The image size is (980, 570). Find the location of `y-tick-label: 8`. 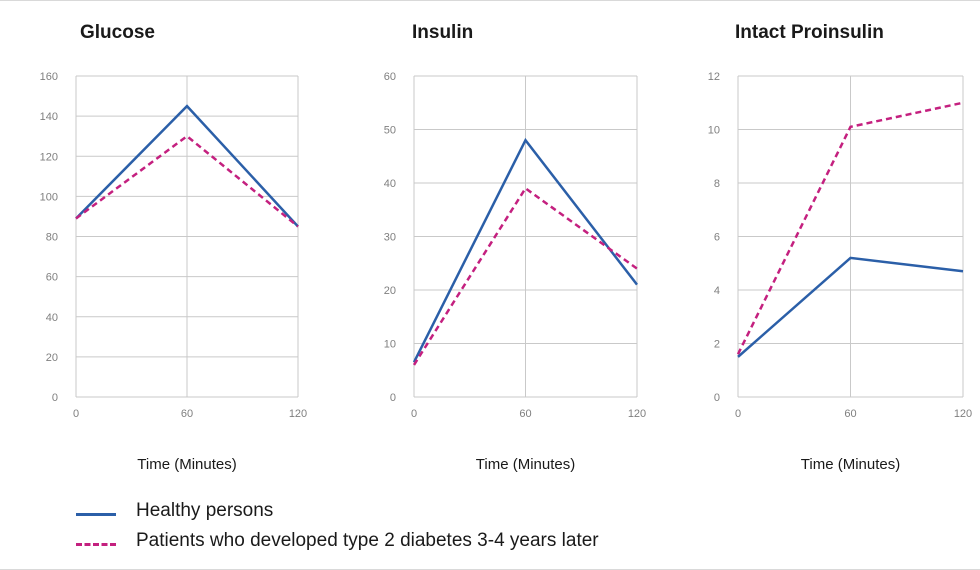

y-tick-label: 8 is located at coordinates (717, 184).